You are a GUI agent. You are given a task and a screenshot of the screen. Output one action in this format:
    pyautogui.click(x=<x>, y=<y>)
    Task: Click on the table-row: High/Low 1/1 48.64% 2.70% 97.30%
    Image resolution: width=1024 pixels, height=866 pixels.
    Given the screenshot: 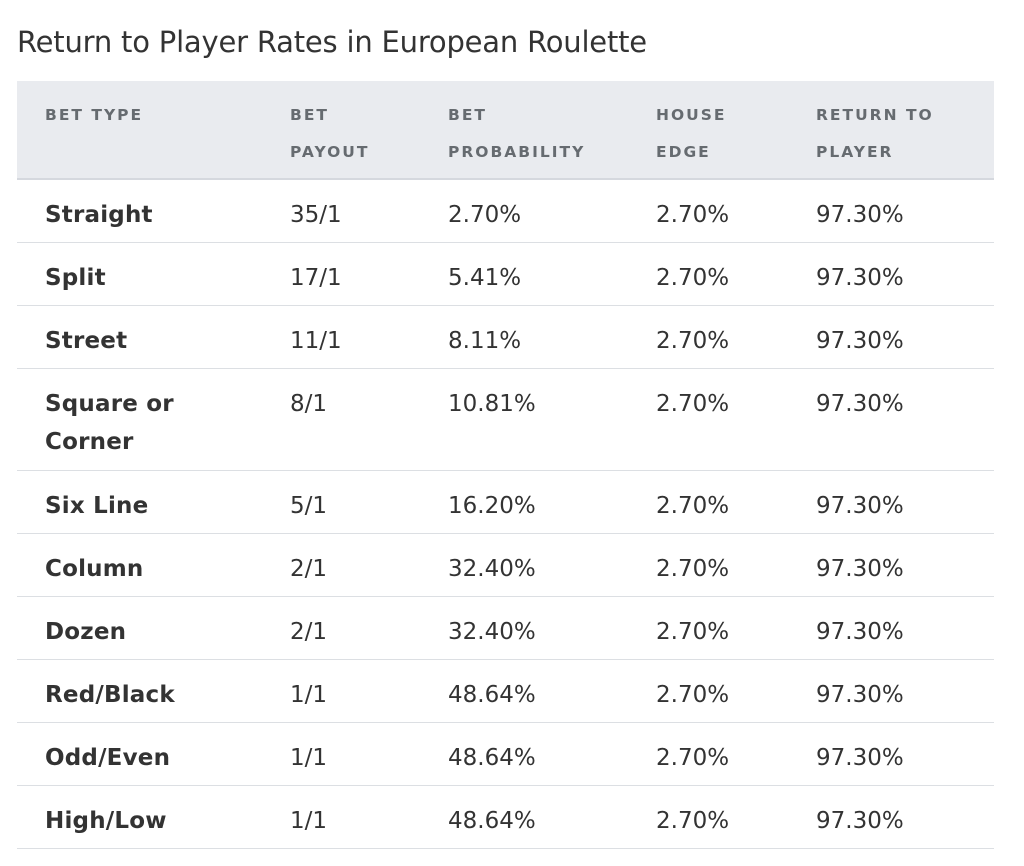 What is the action you would take?
    pyautogui.click(x=505, y=816)
    